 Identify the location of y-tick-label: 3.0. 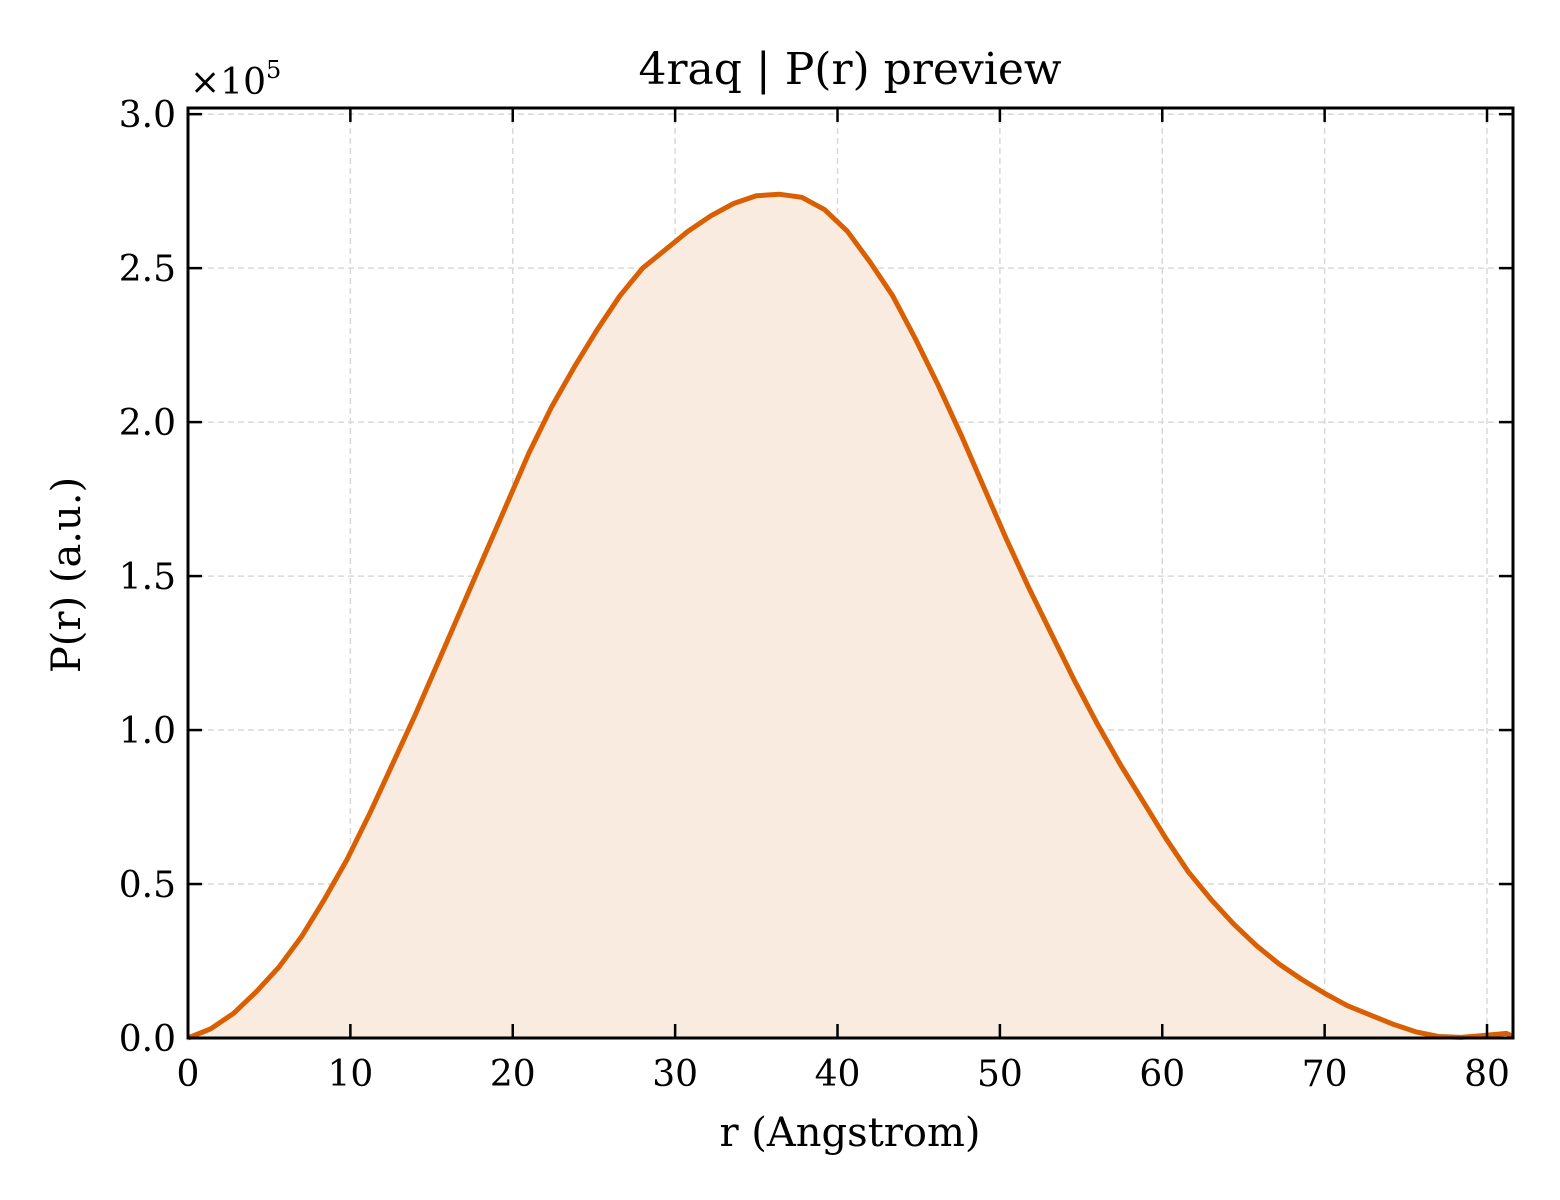
(147, 115).